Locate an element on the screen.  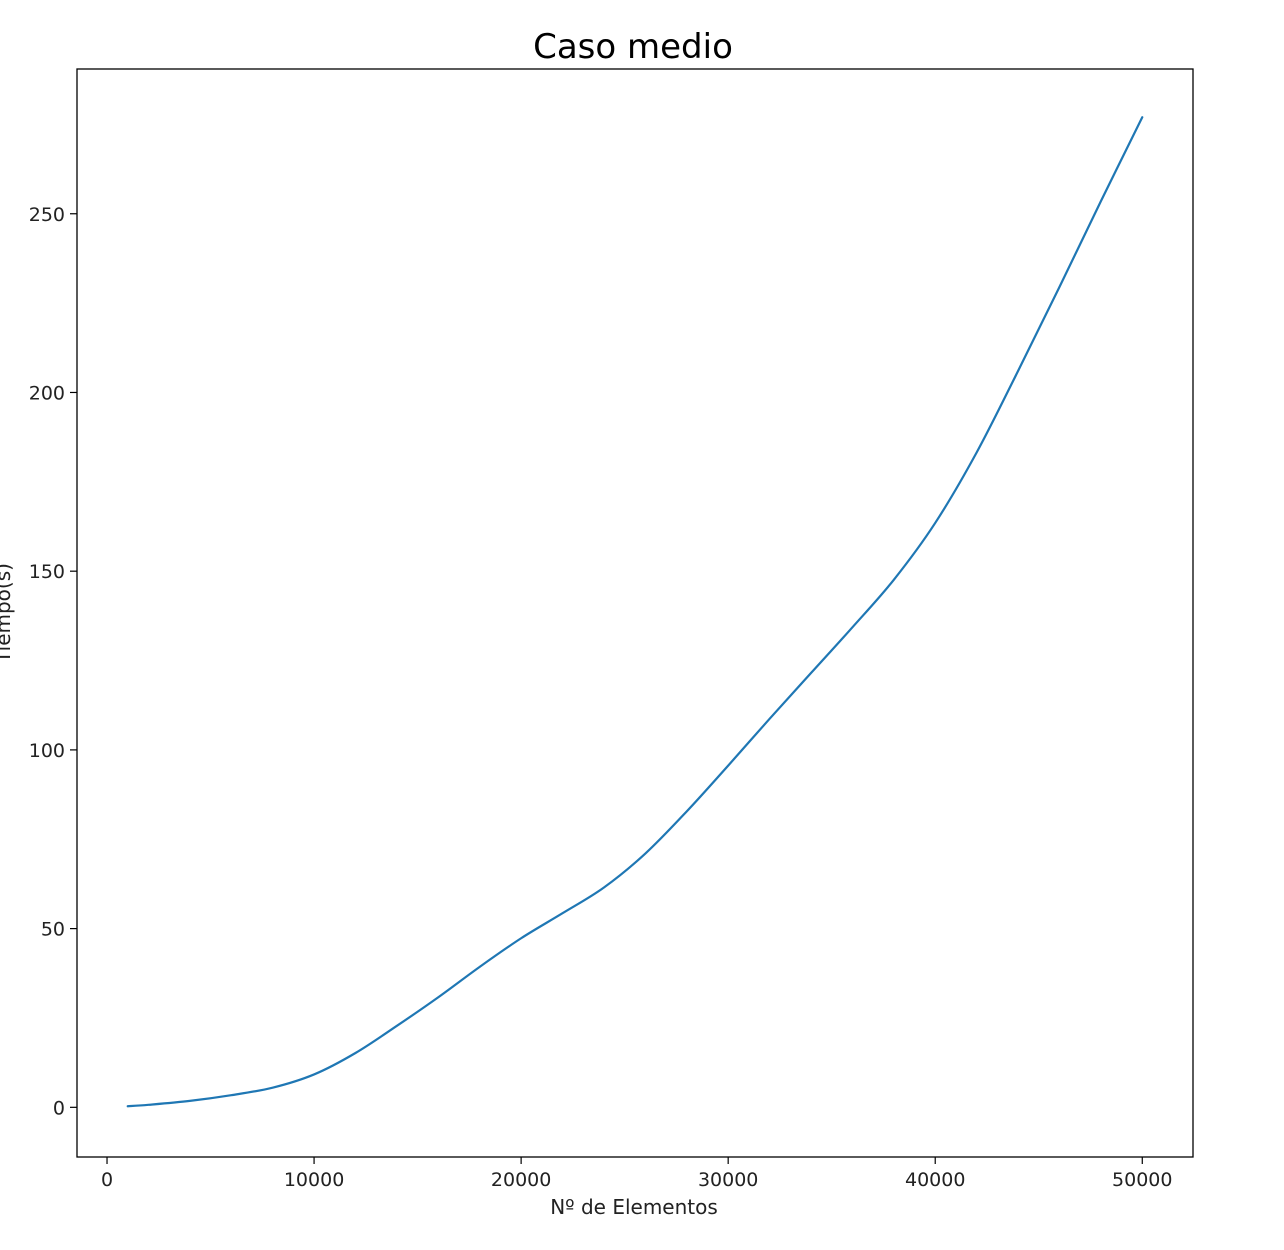
x-tick-label: 0 is located at coordinates (107, 1180).